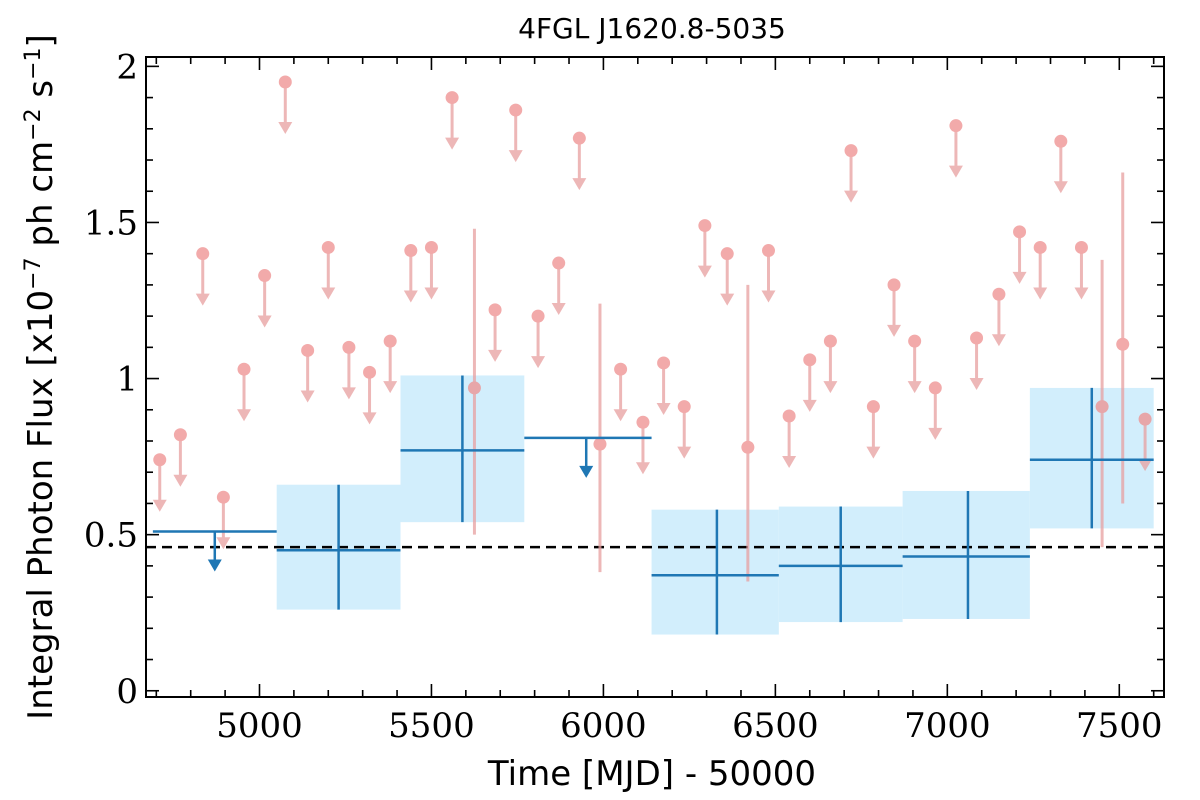 The image size is (1200, 800). What do you see at coordinates (111, 223) in the screenshot?
I see `y-tick-label-3: 1.5` at bounding box center [111, 223].